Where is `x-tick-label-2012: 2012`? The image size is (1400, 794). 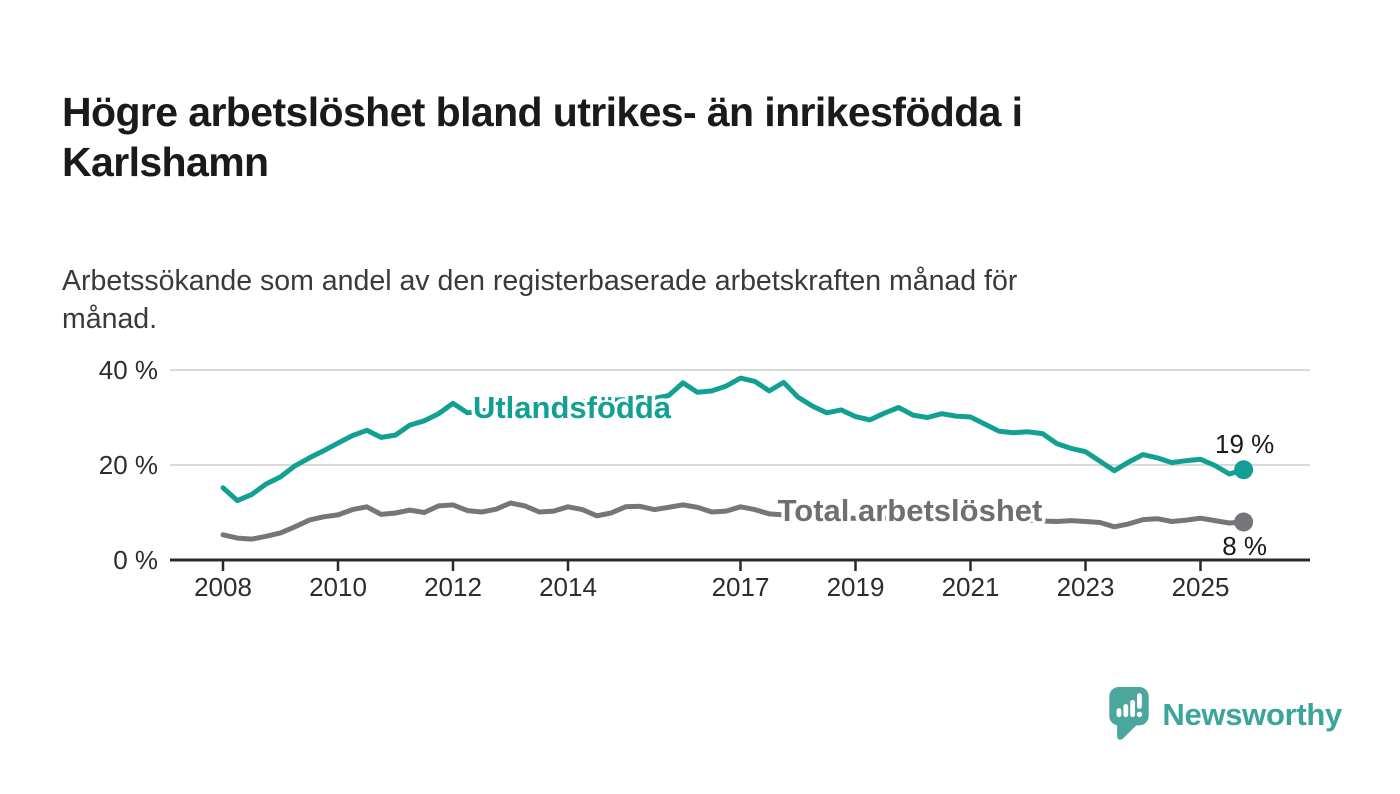
x-tick-label-2012: 2012 is located at coordinates (453, 587).